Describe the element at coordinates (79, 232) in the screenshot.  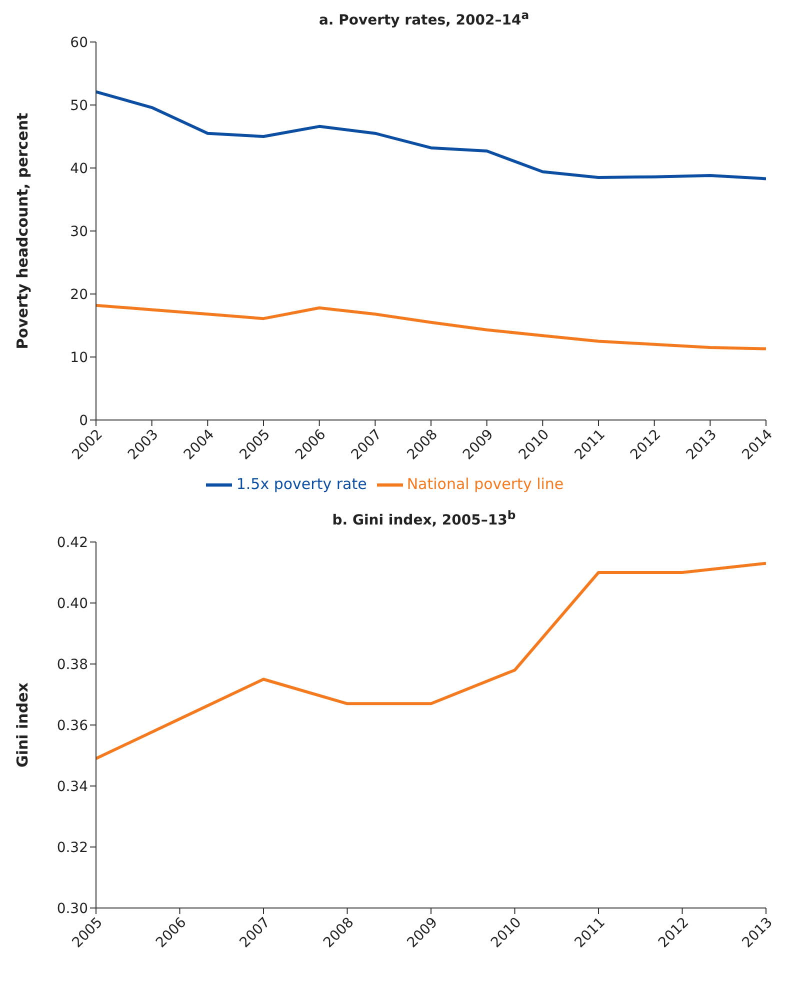
I see `y-tick-label: 30` at that location.